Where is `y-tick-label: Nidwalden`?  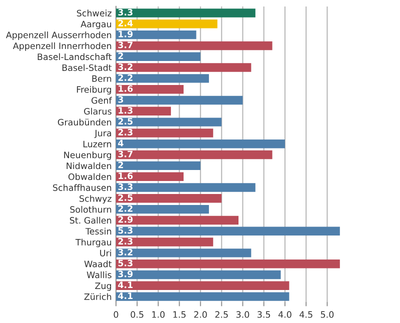 y-tick-label: Nidwalden is located at coordinates (89, 166).